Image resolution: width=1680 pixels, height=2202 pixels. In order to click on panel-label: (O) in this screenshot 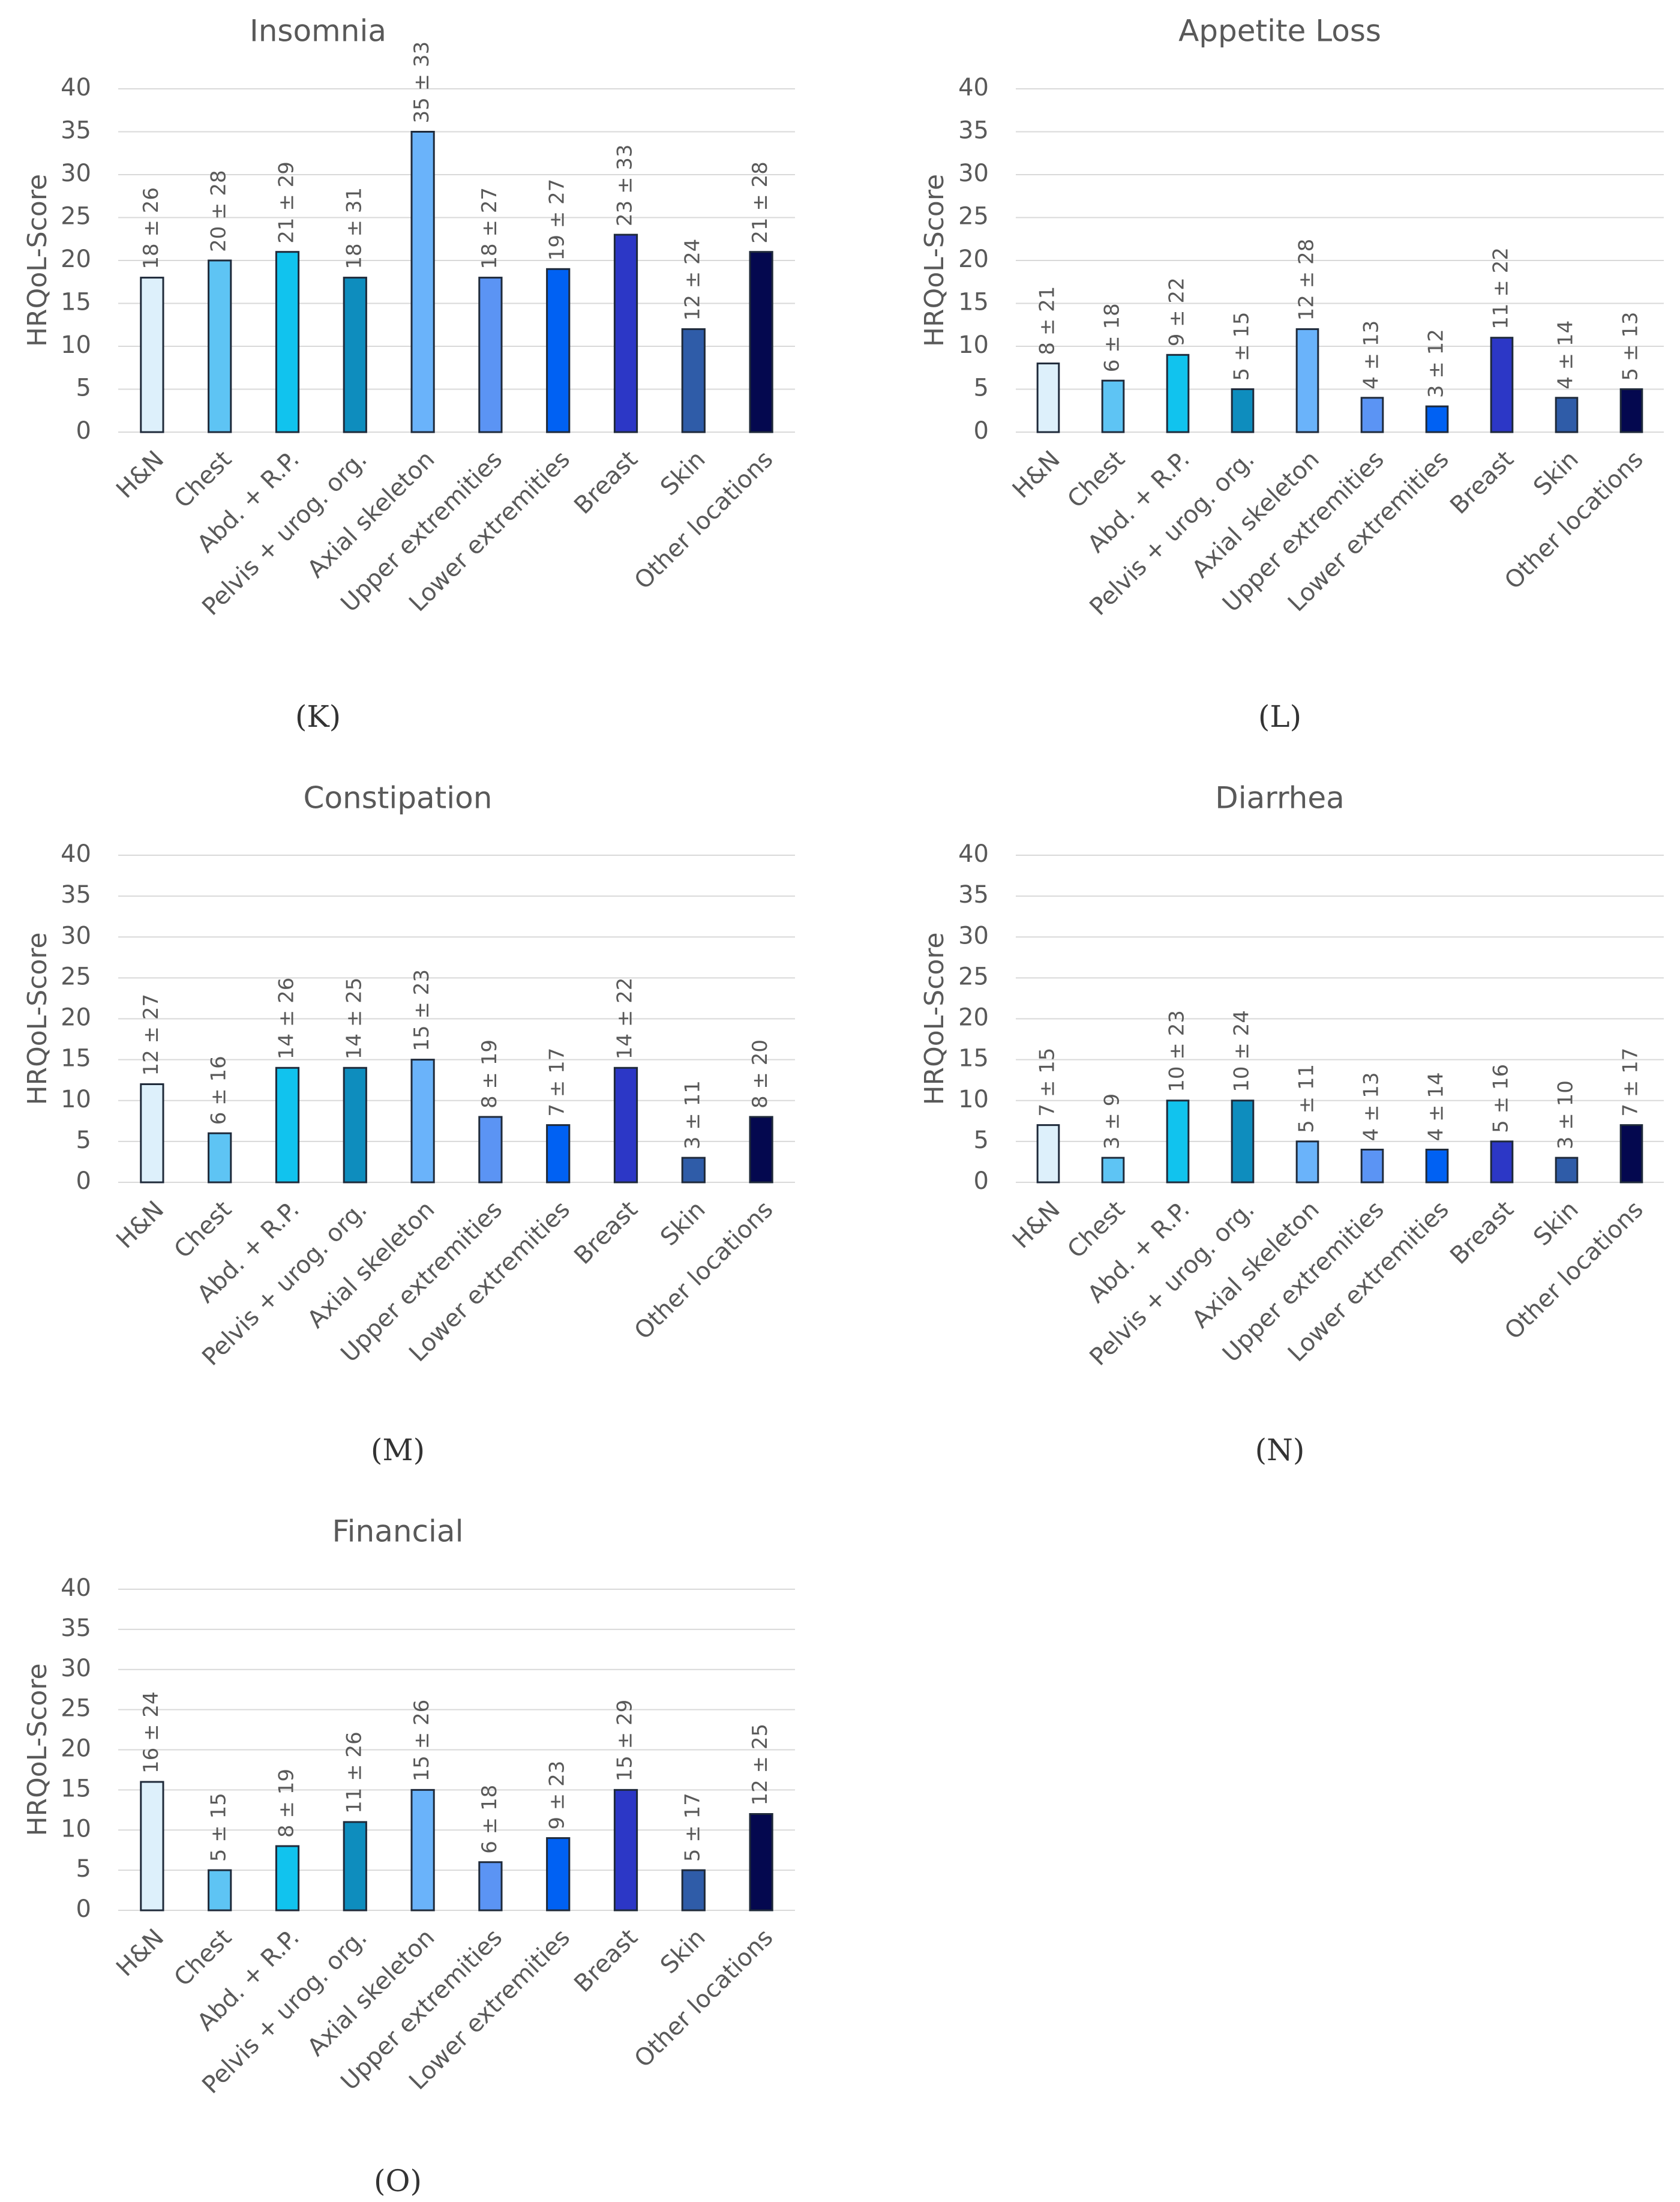, I will do `click(398, 2181)`.